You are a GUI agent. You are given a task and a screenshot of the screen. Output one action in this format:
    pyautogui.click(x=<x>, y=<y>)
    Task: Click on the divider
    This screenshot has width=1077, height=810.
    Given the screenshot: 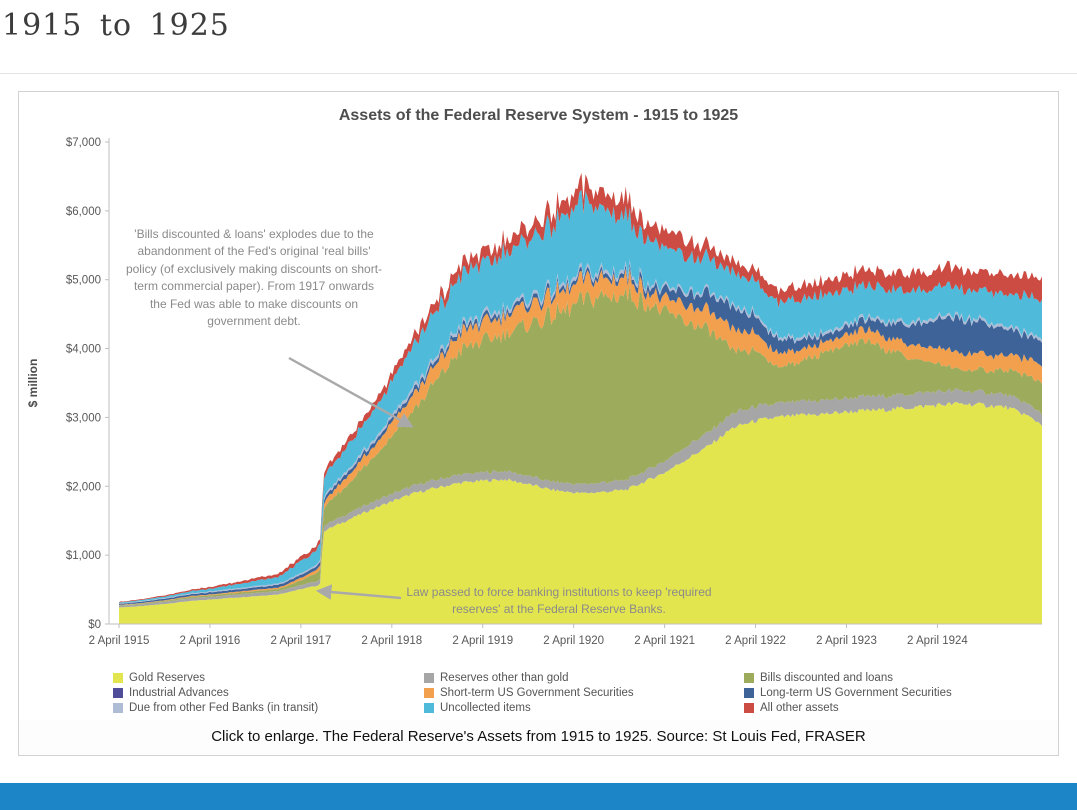 What is the action you would take?
    pyautogui.click(x=538, y=73)
    